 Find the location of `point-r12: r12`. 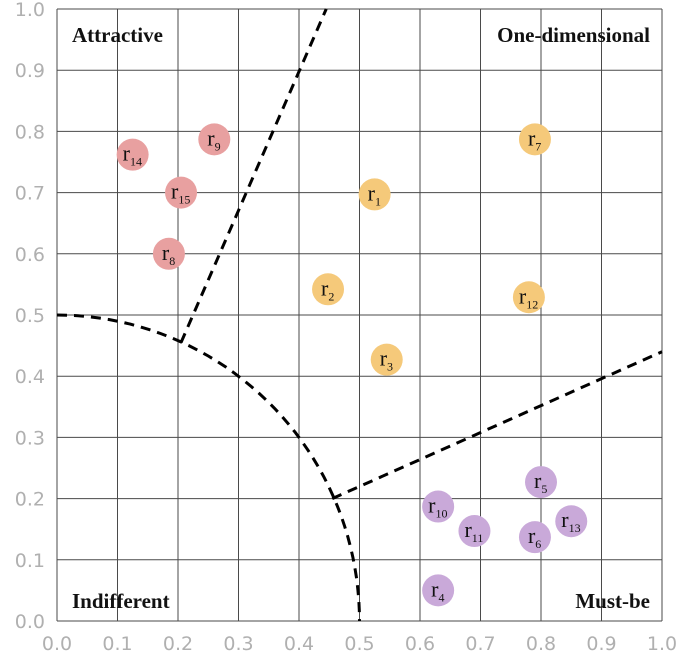

point-r12: r12 is located at coordinates (528, 297).